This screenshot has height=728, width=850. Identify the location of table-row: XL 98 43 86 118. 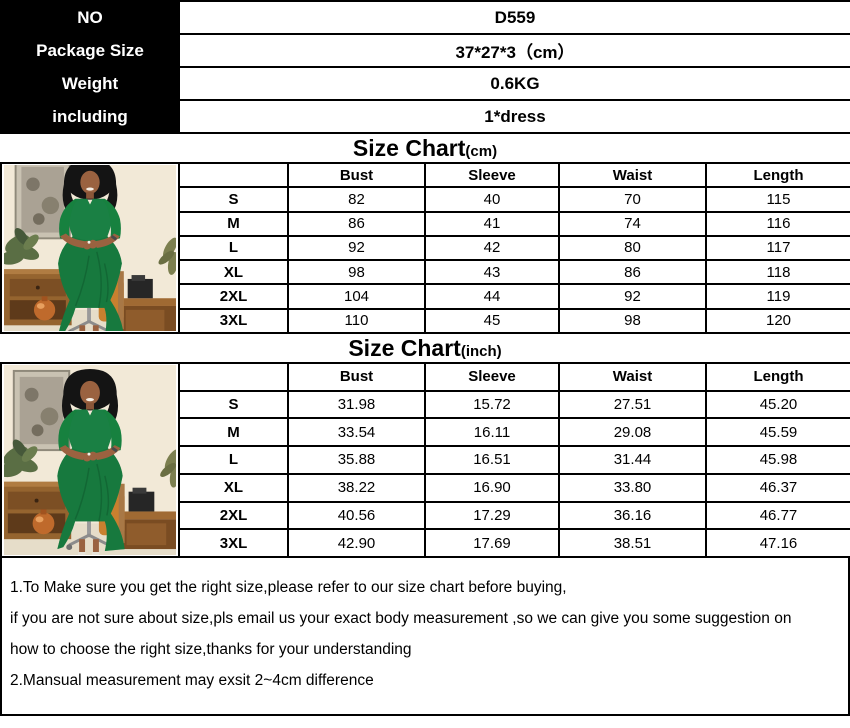
(425, 272).